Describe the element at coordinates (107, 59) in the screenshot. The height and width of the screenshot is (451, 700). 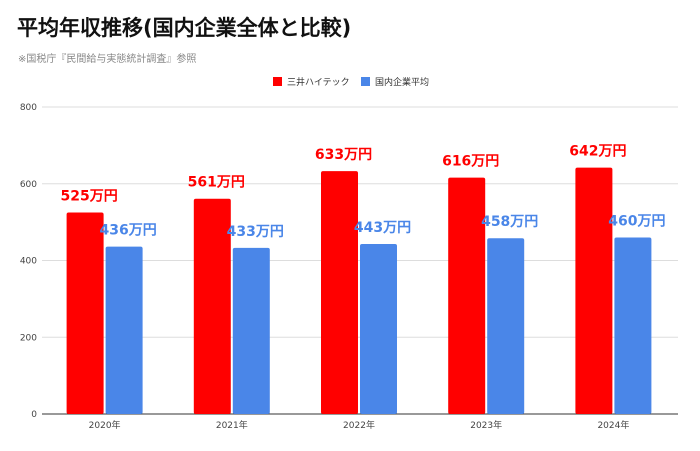
I see `chart-subtitle: ※国税庁『民間給与実態統計調査』参照` at that location.